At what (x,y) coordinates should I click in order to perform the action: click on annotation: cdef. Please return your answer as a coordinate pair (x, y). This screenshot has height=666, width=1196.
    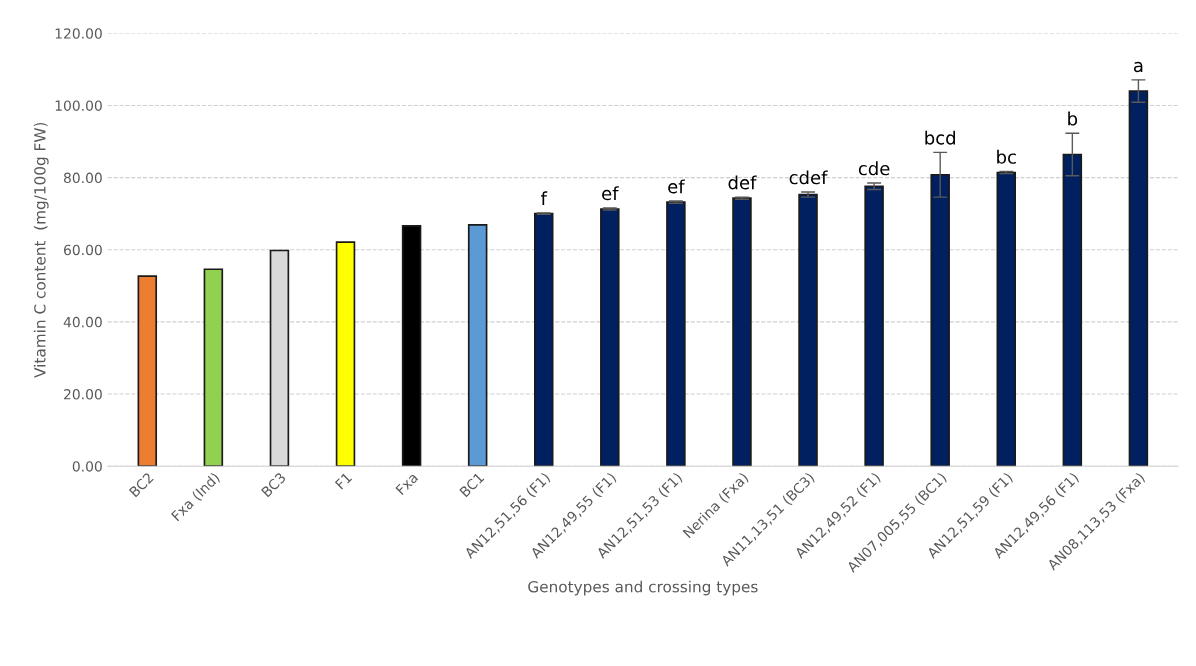
    Looking at the image, I should click on (808, 177).